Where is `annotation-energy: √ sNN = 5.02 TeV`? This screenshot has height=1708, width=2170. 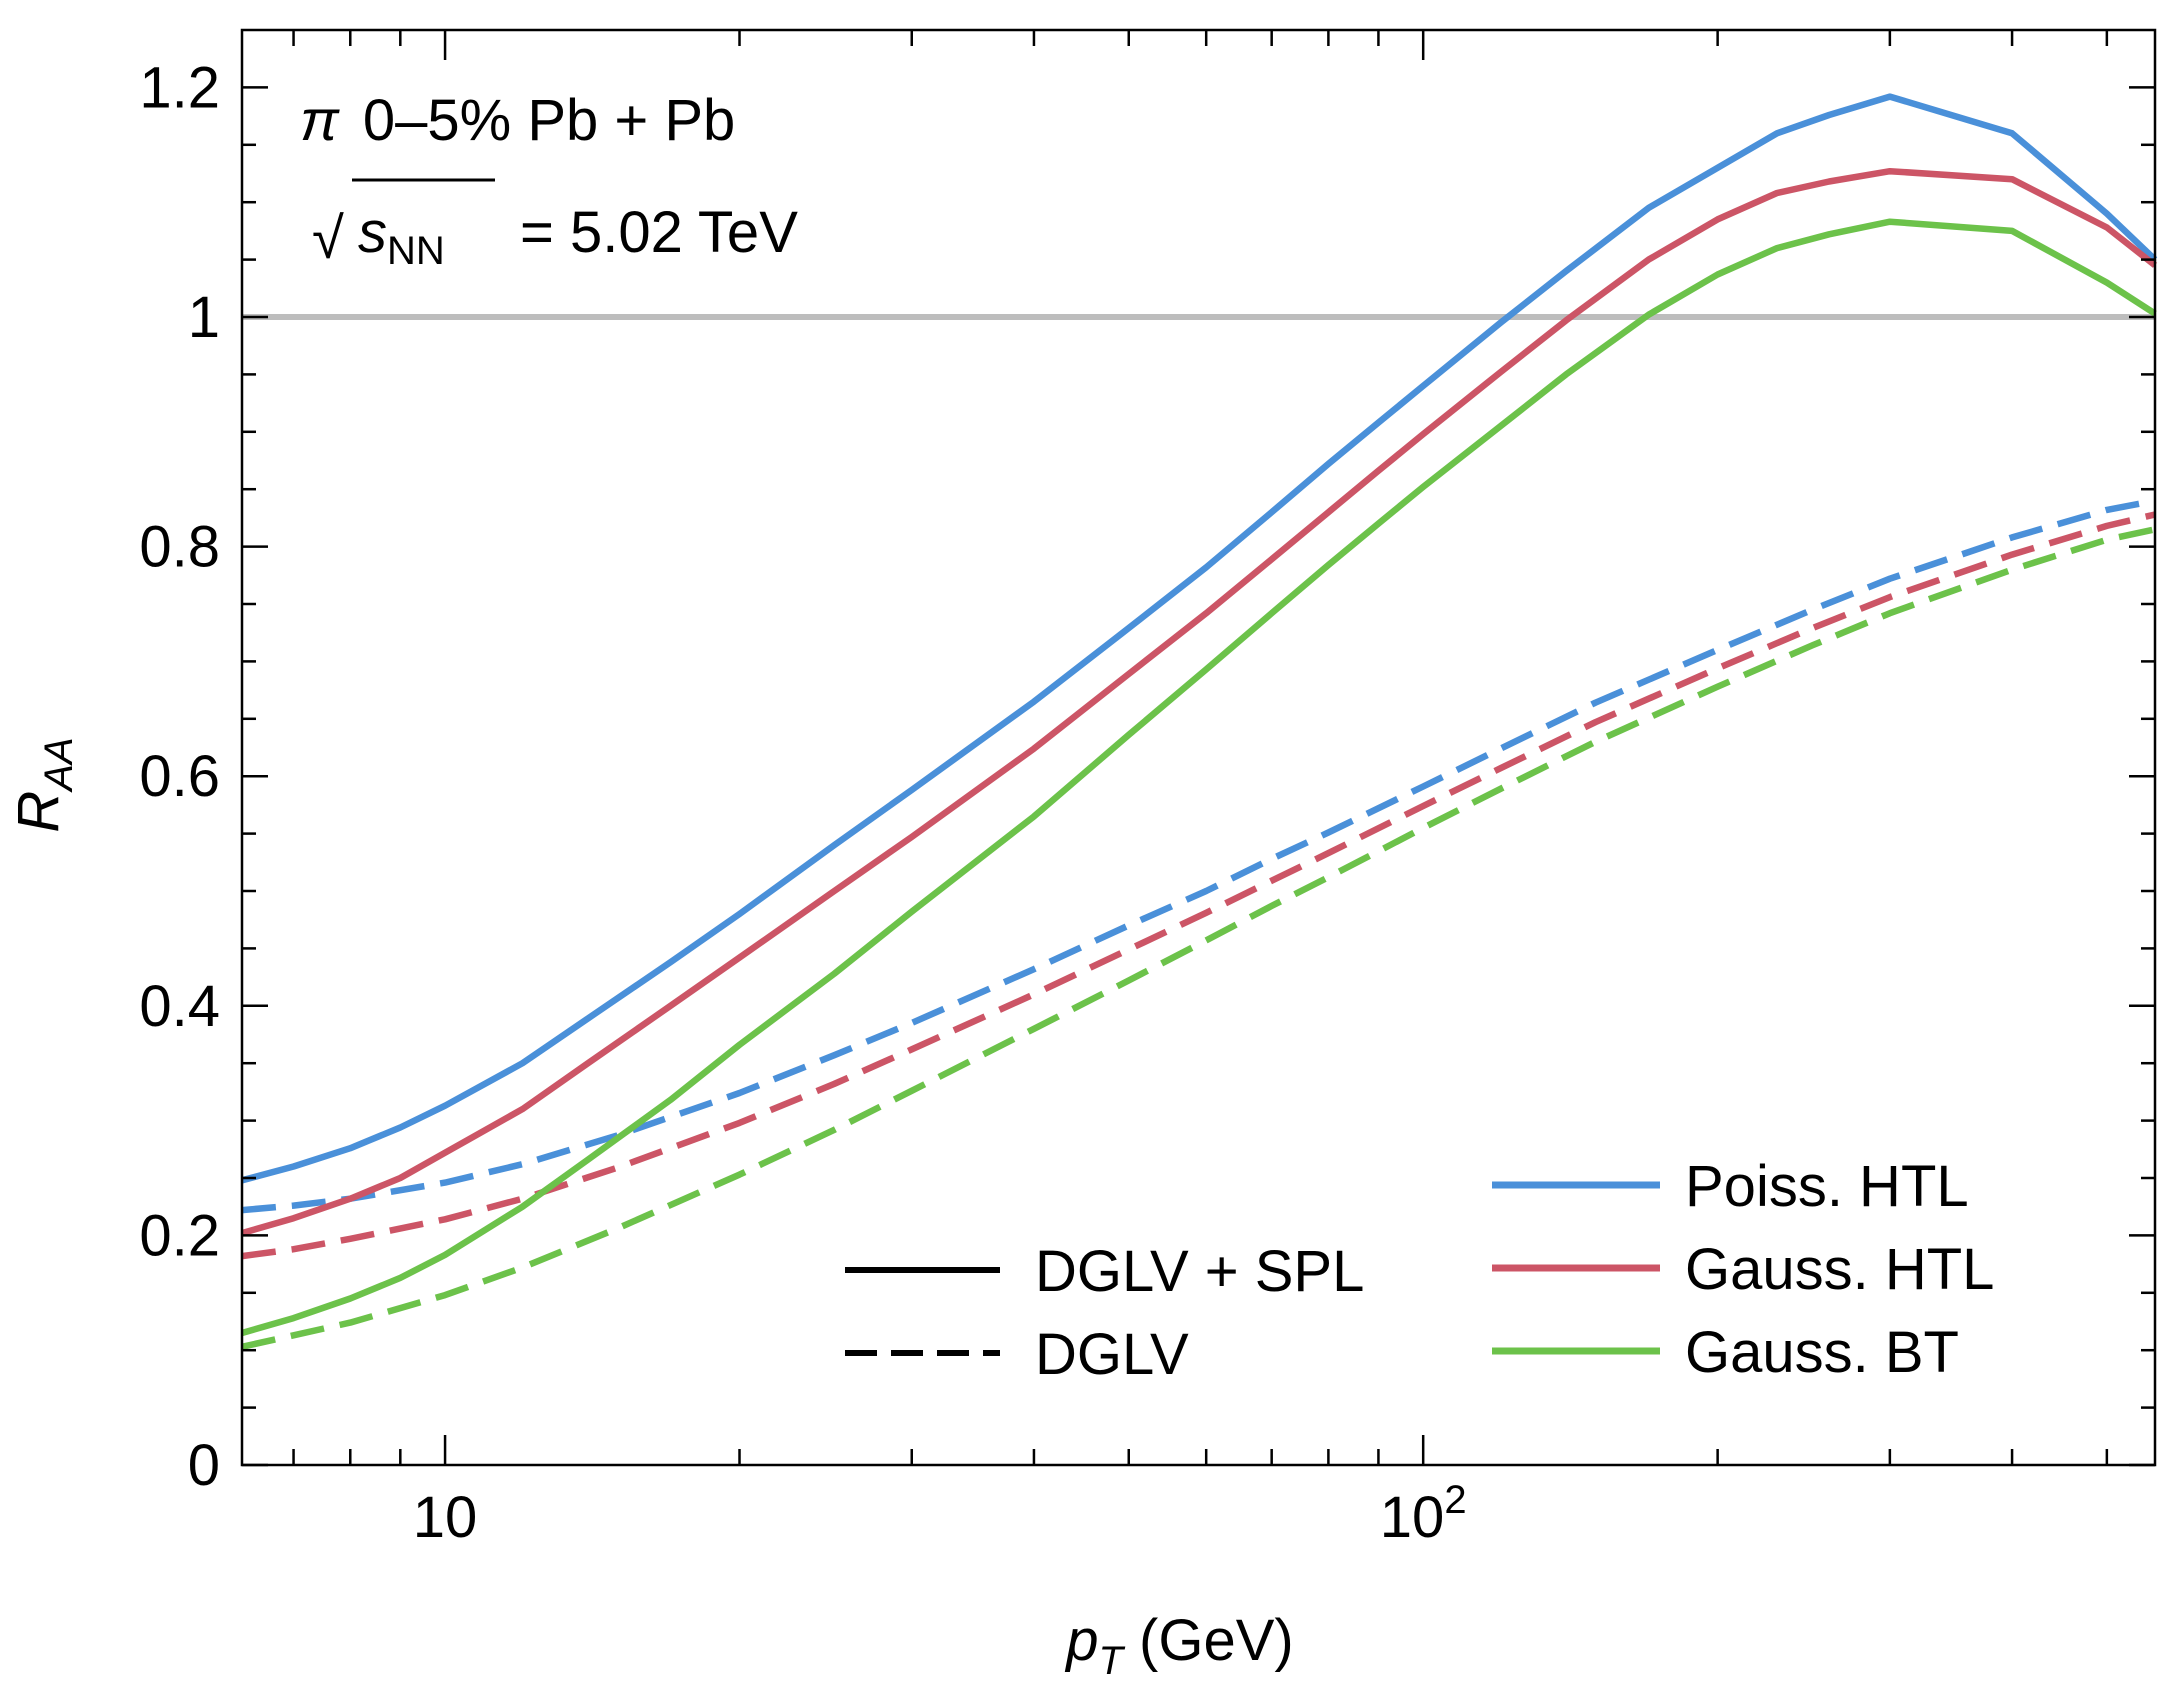
annotation-energy: √ sNN = 5.02 TeV is located at coordinates (555, 225).